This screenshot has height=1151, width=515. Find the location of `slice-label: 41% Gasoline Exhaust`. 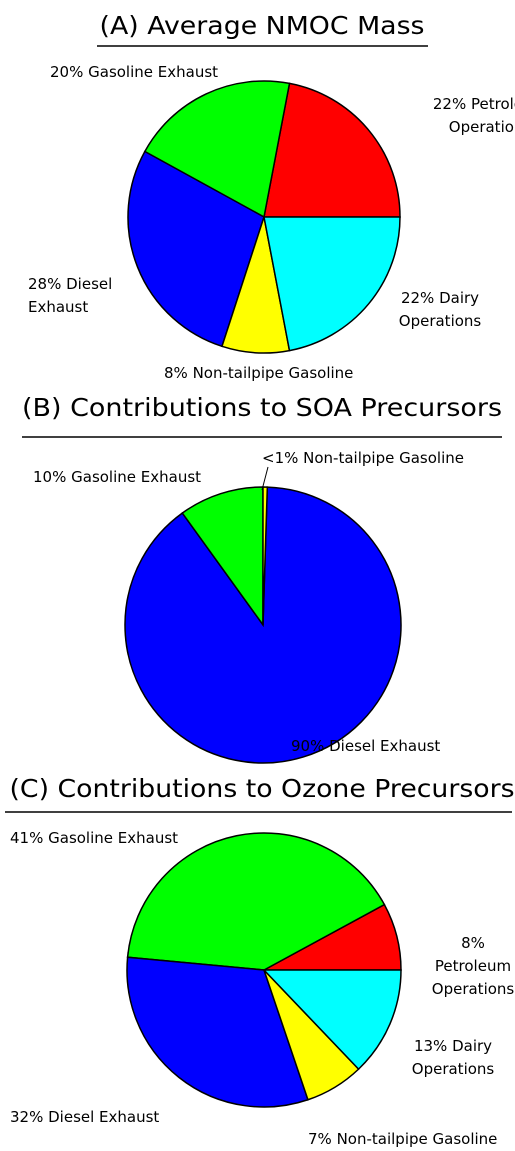

slice-label: 41% Gasoline Exhaust is located at coordinates (130, 838).